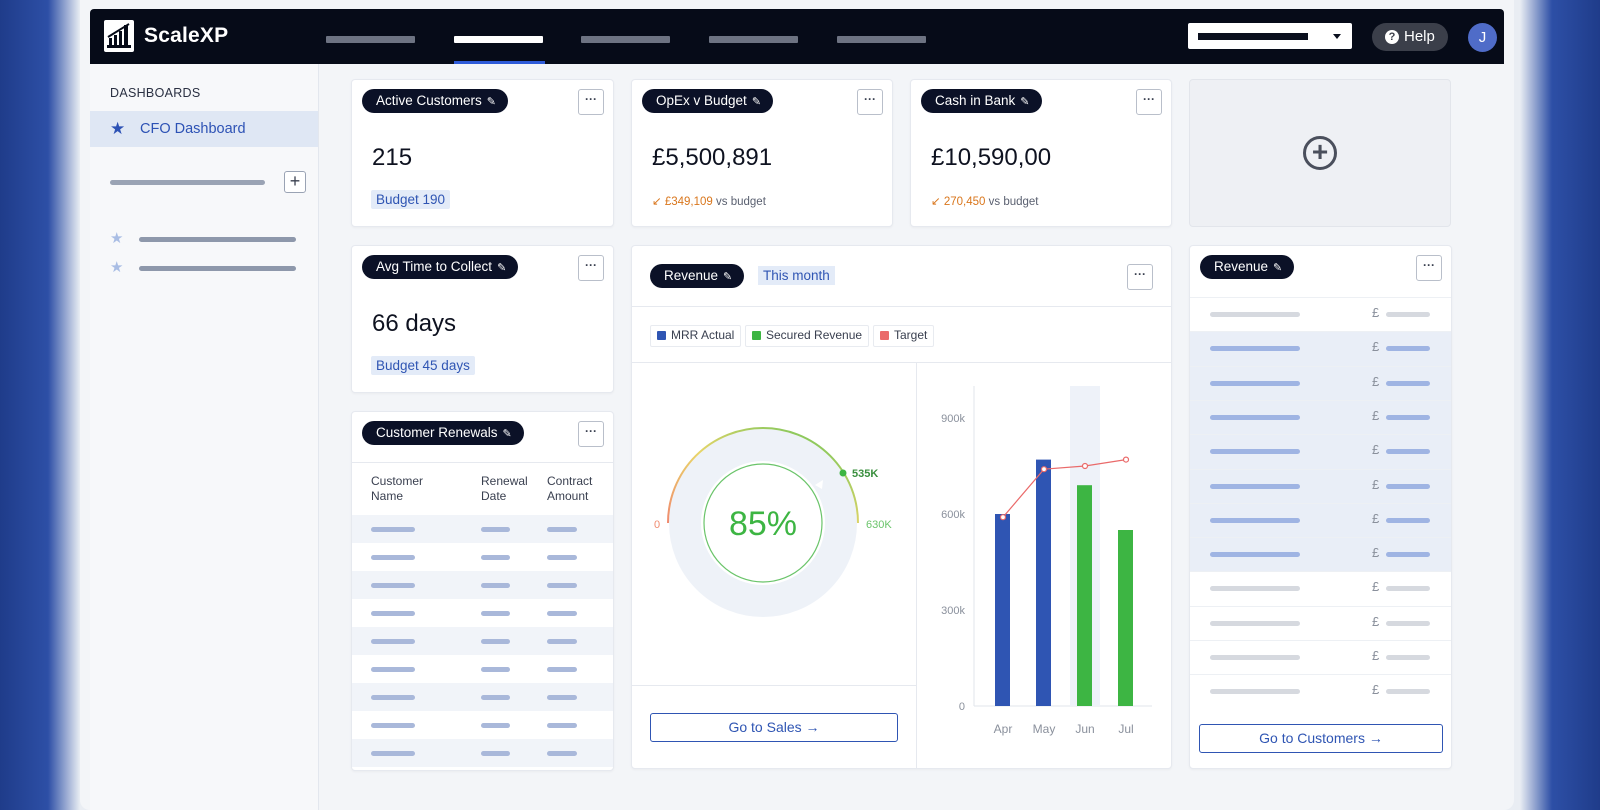  I want to click on column-header-renewal-date: Renewal Date, so click(504, 488).